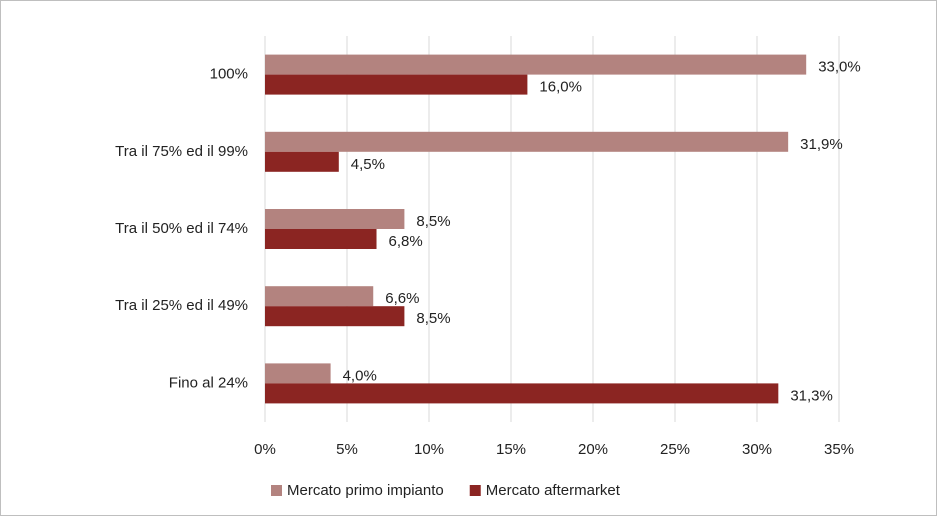 Image resolution: width=938 pixels, height=522 pixels. Describe the element at coordinates (360, 375) in the screenshot. I see `data-label: 4,0%` at that location.